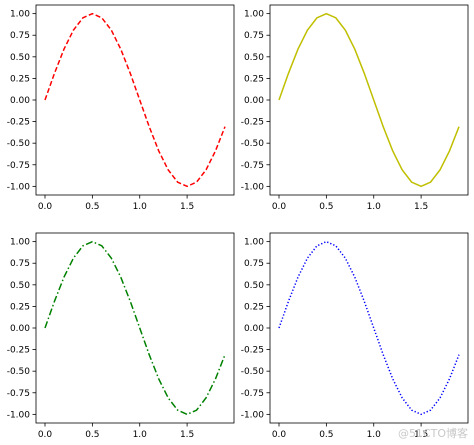 The width and height of the screenshot is (474, 445). What do you see at coordinates (432, 433) in the screenshot?
I see `watermark: @51CTO博客` at bounding box center [432, 433].